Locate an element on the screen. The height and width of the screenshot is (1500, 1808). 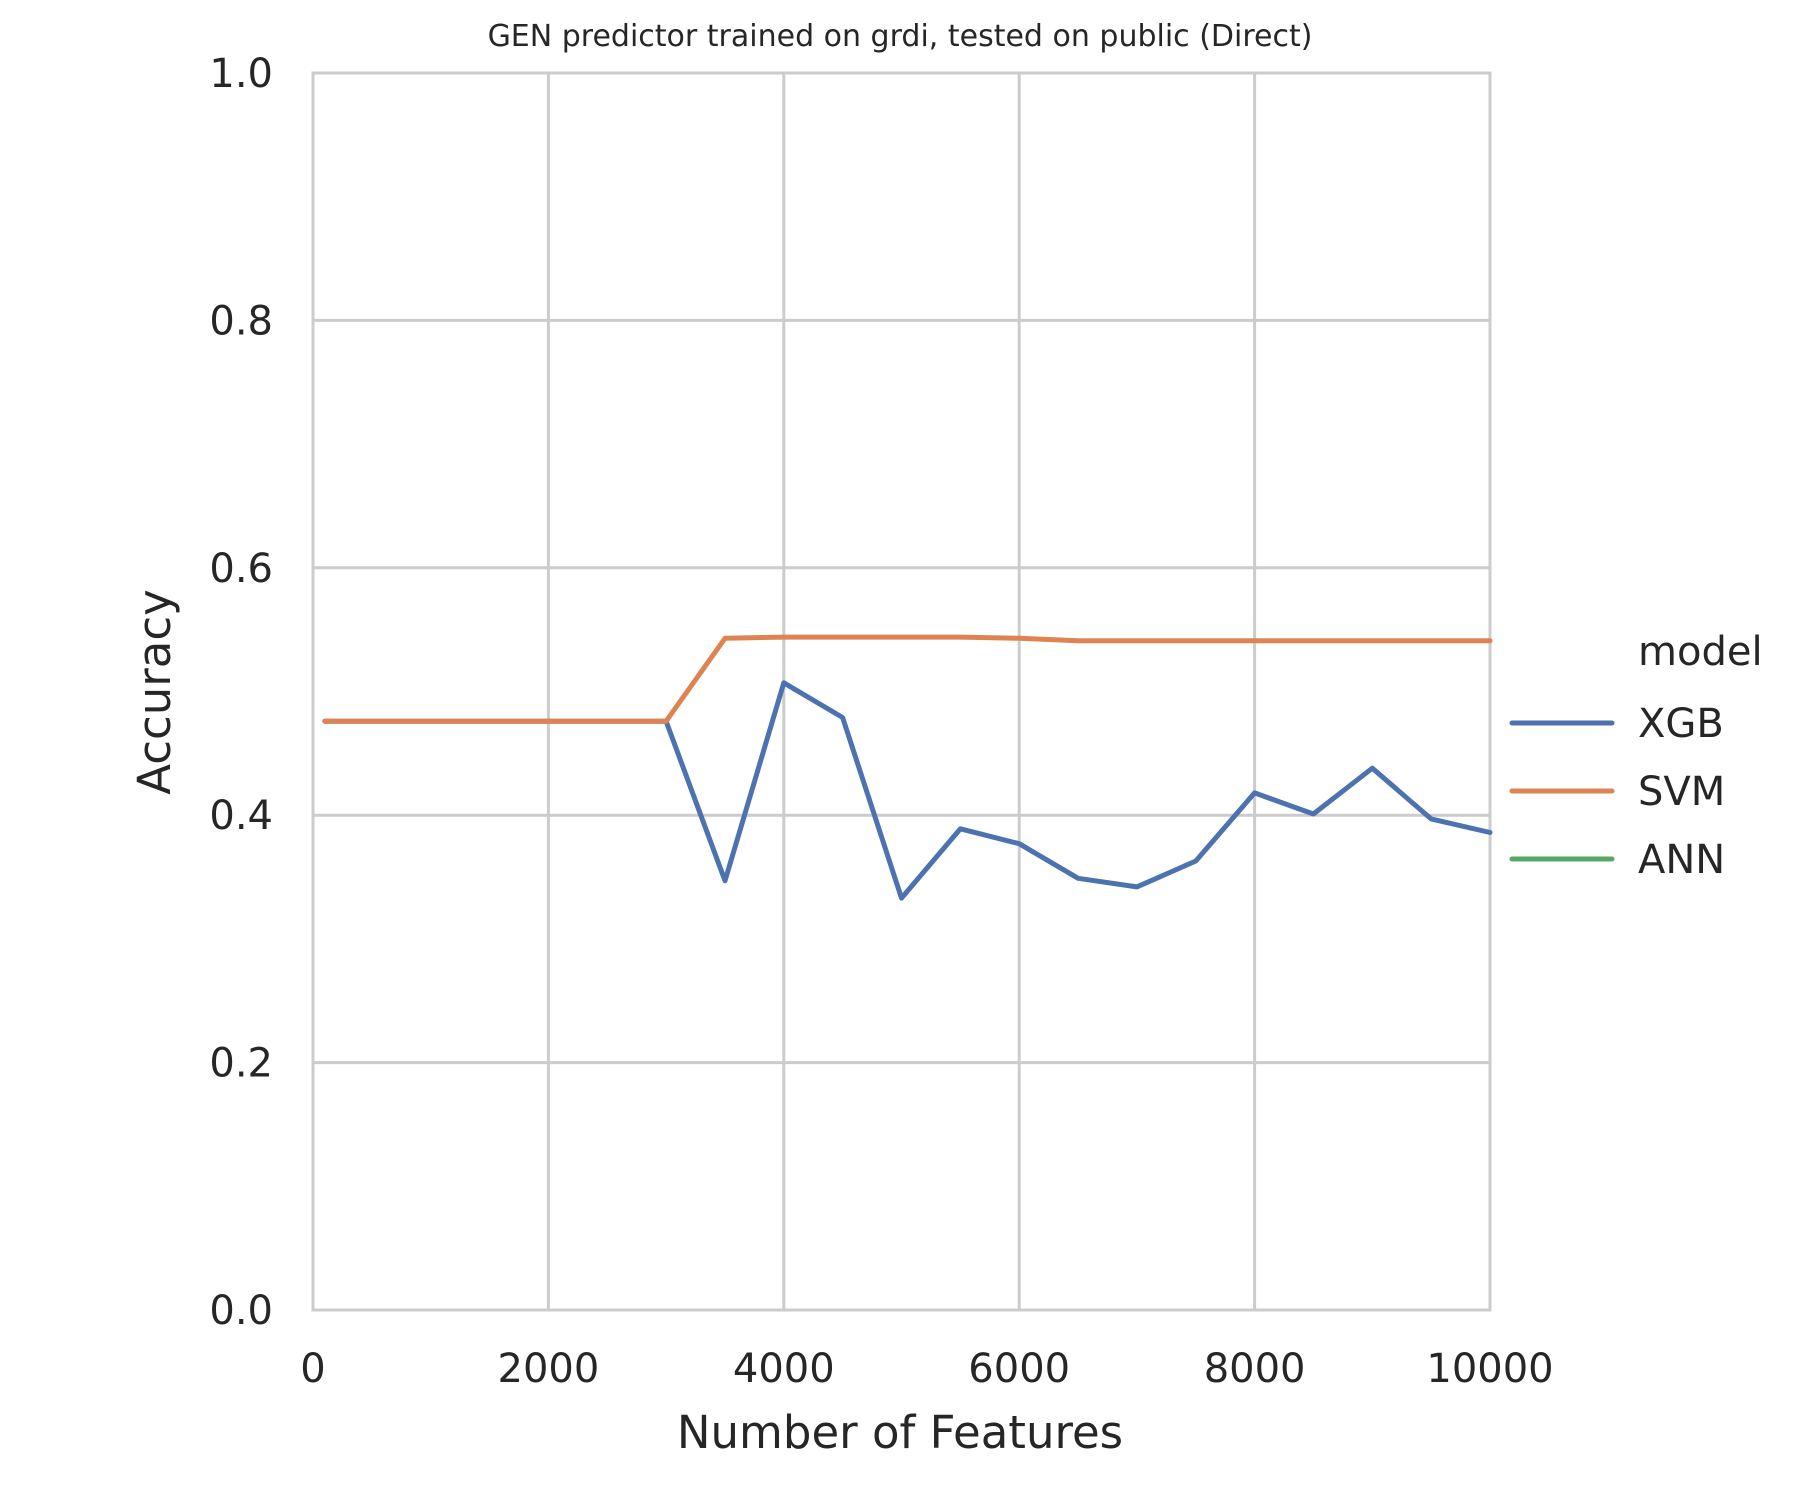
legend-label-xgb: XGB is located at coordinates (1681, 724).